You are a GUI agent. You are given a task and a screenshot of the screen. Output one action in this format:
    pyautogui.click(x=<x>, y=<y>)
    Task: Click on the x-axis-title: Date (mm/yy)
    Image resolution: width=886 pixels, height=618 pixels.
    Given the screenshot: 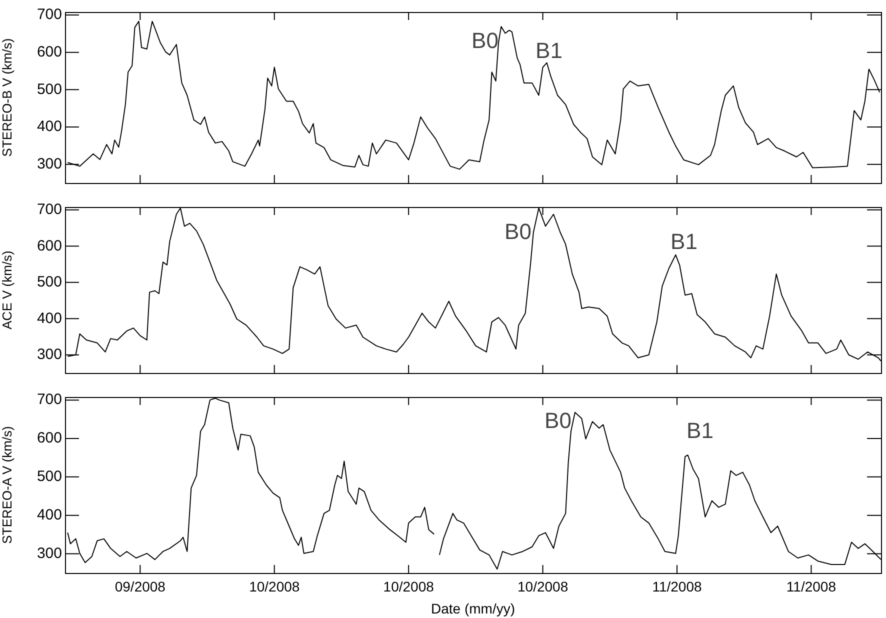 What is the action you would take?
    pyautogui.click(x=473, y=608)
    